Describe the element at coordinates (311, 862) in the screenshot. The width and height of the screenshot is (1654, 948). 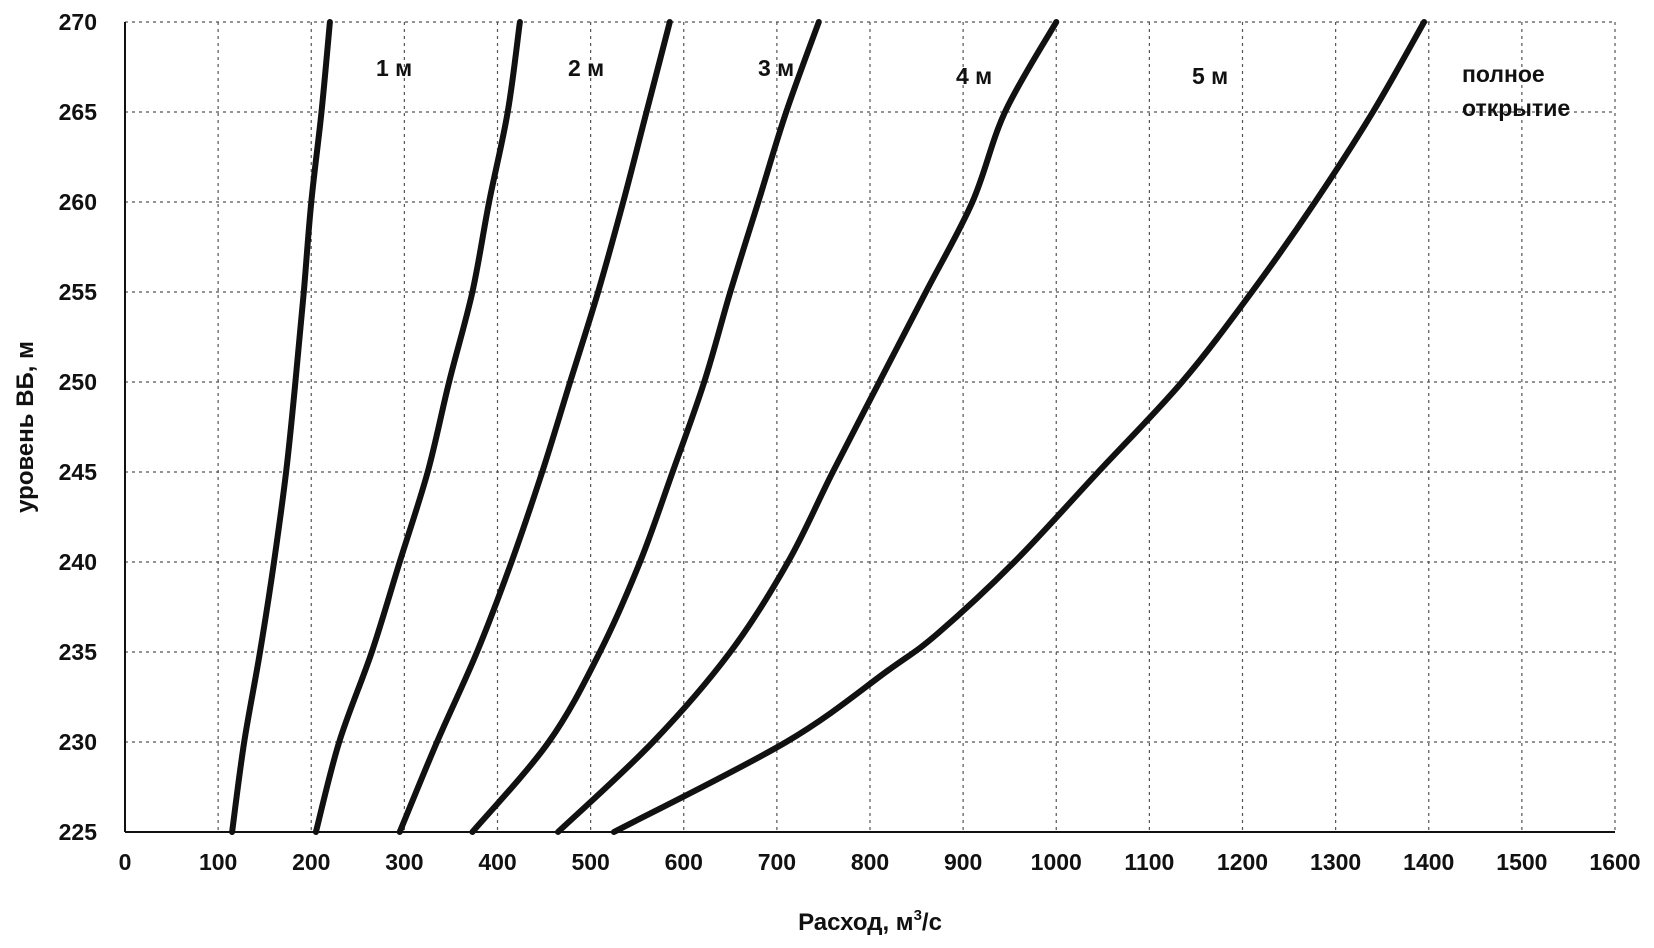
I see `x-tick-label: 200` at that location.